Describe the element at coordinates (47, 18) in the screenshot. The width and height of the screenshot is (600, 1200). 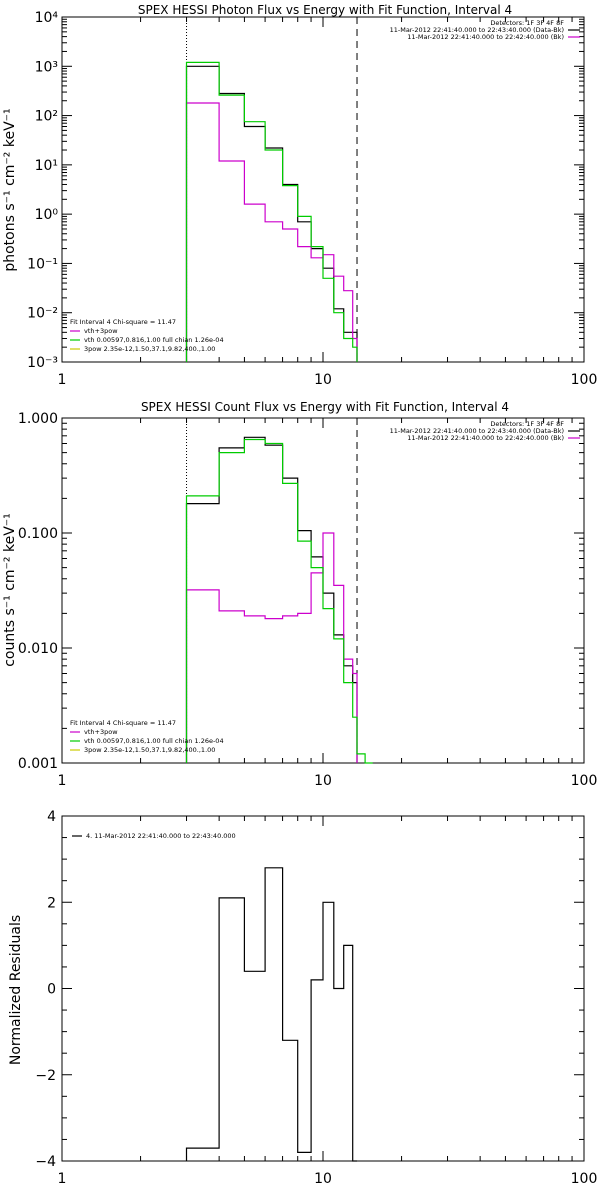
I see `y-tick-label: 10⁴` at that location.